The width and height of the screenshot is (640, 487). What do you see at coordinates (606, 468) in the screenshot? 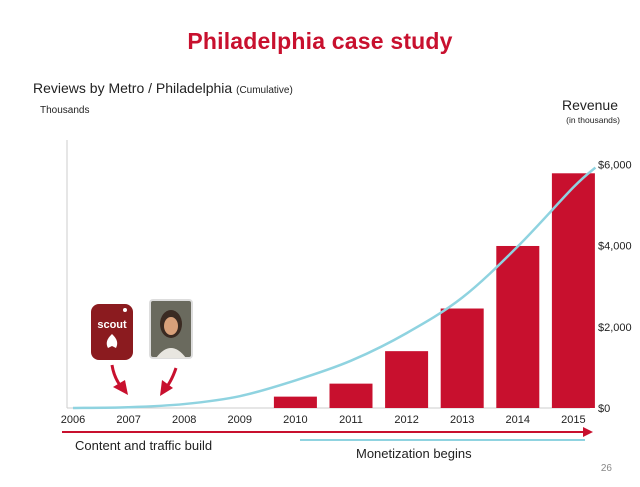
I see `page-number: 26` at bounding box center [606, 468].